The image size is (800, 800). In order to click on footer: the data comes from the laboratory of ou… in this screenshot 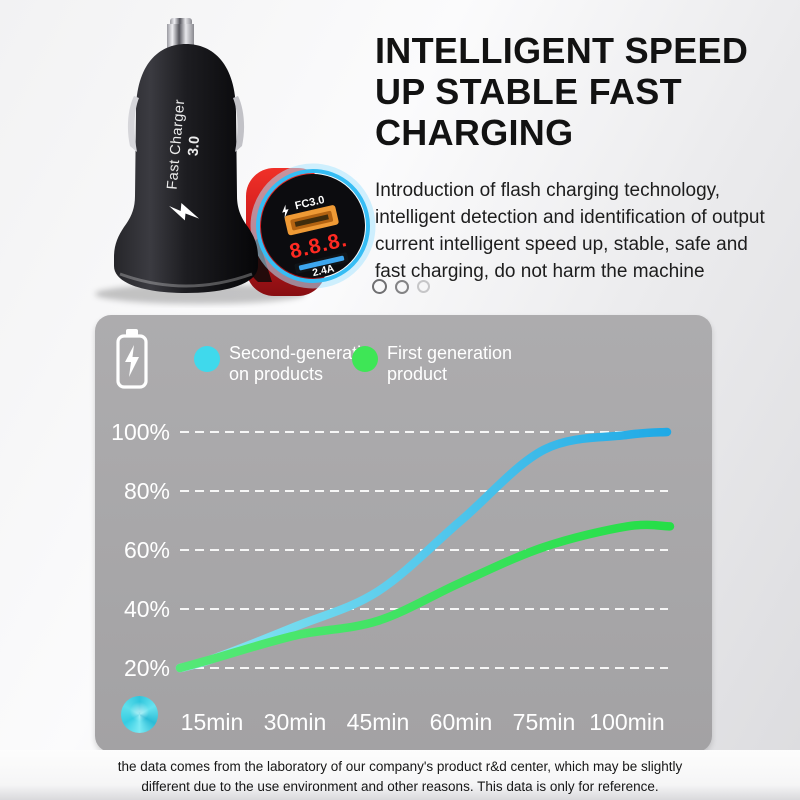, I will do `click(400, 775)`.